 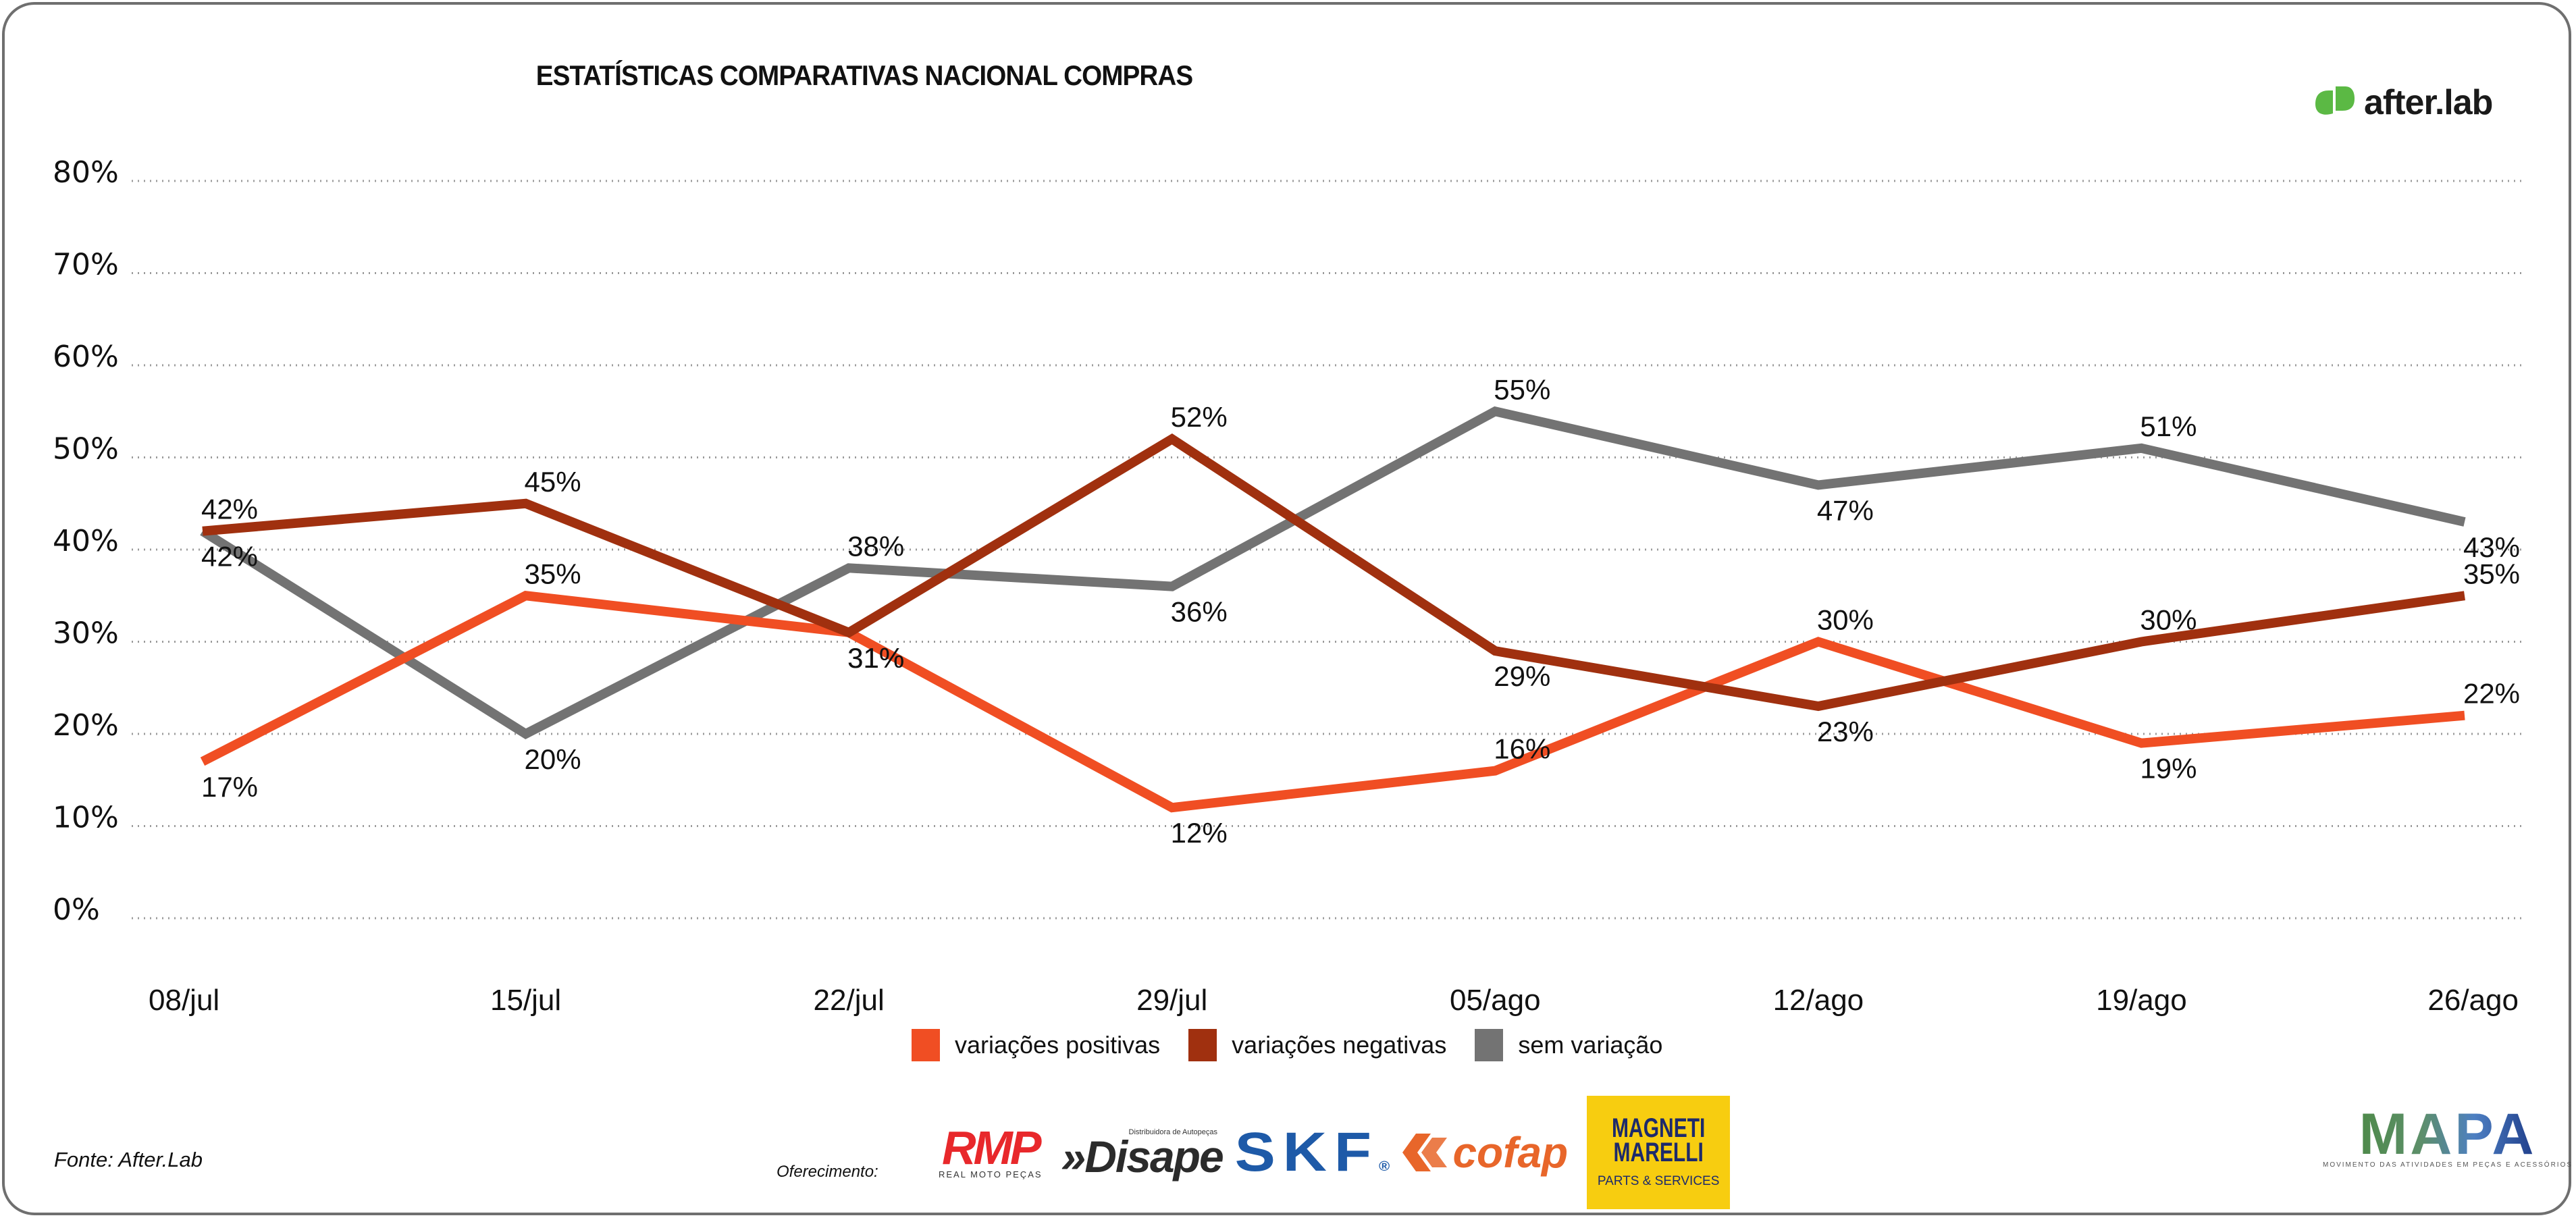 What do you see at coordinates (86, 265) in the screenshot?
I see `y-tick-label: 70%` at bounding box center [86, 265].